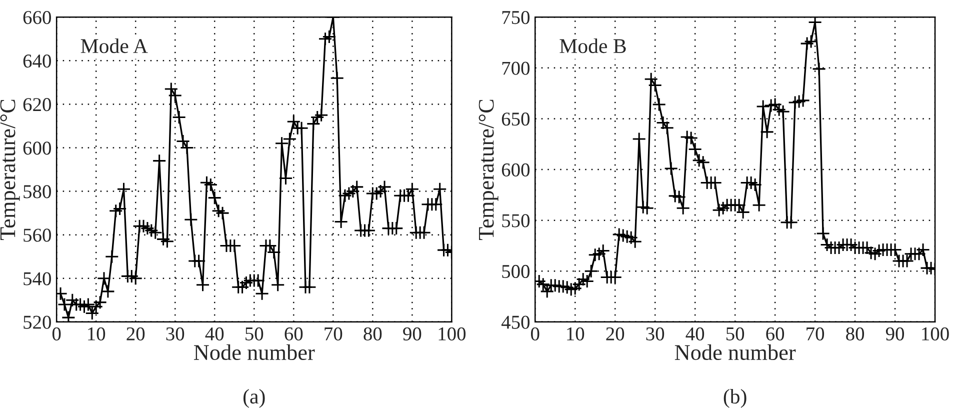 The image size is (959, 408). Describe the element at coordinates (114, 46) in the screenshot. I see `annotation: Mode A` at that location.